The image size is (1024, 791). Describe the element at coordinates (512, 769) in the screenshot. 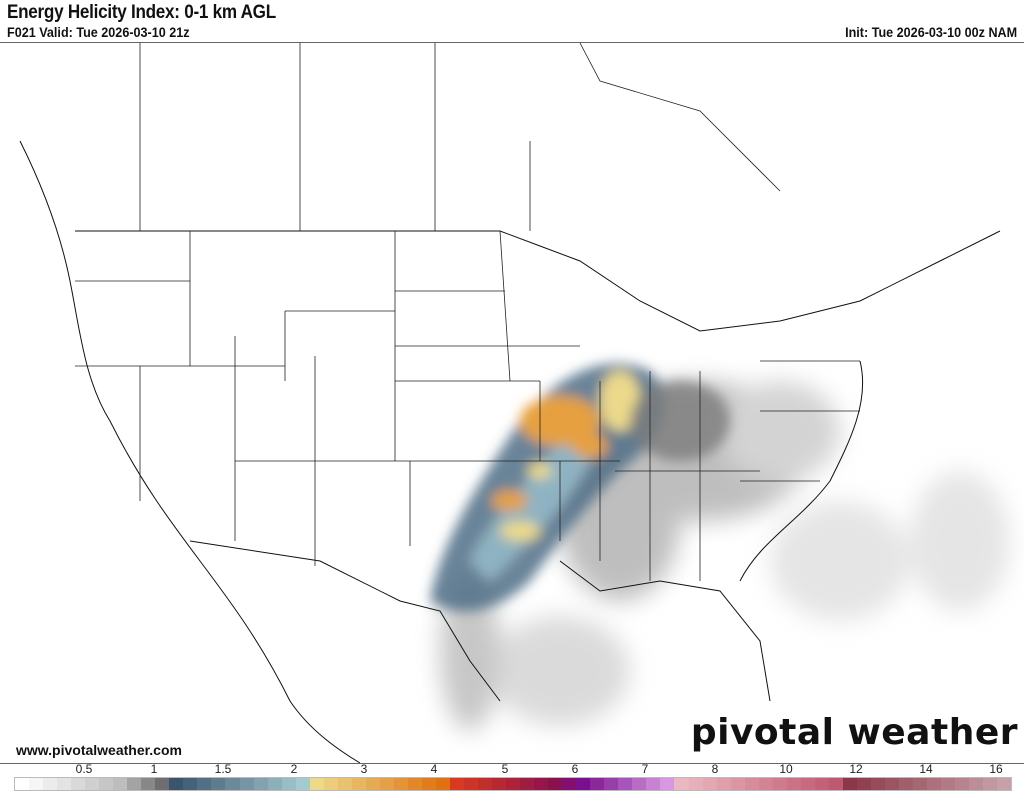

I see `colorbar-ticks: 0.5 1 1.5 2 3 4 5 6 7 8 10 12 14 16` at that location.